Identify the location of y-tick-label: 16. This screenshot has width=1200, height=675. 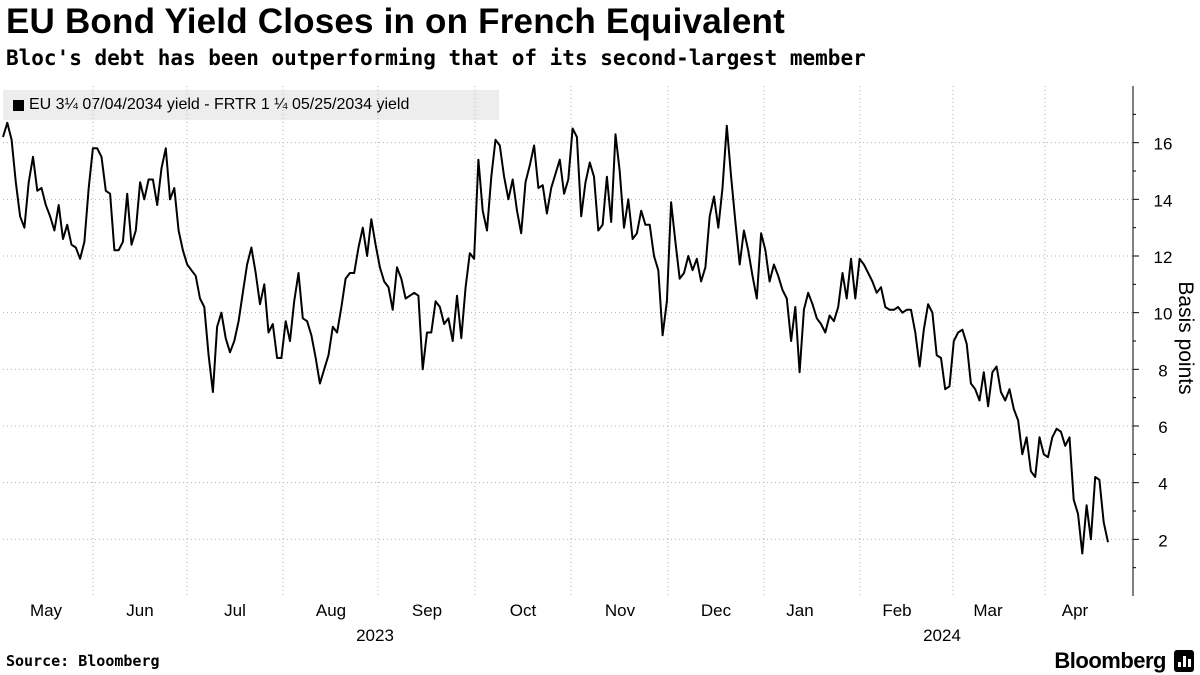
(1163, 144).